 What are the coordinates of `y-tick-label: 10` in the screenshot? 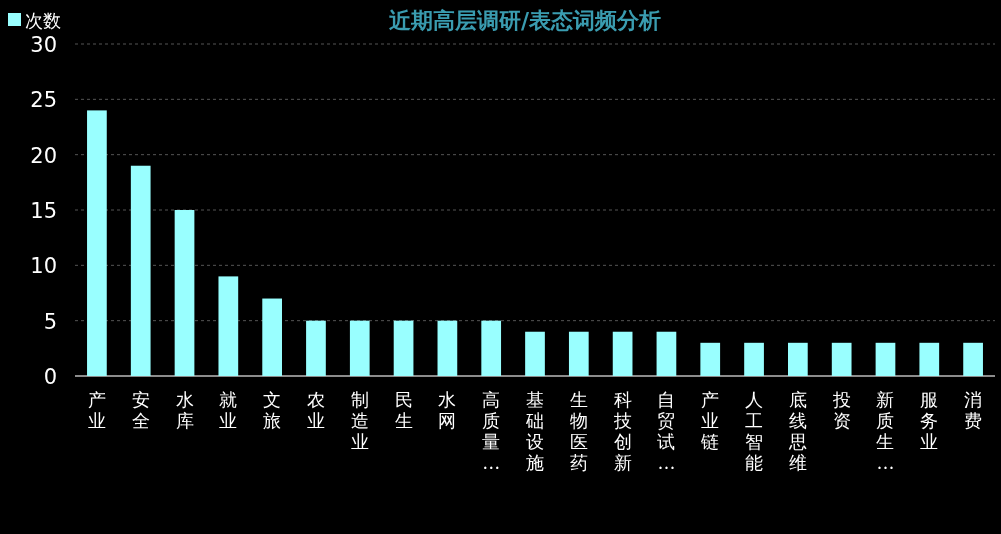 It's located at (43, 266).